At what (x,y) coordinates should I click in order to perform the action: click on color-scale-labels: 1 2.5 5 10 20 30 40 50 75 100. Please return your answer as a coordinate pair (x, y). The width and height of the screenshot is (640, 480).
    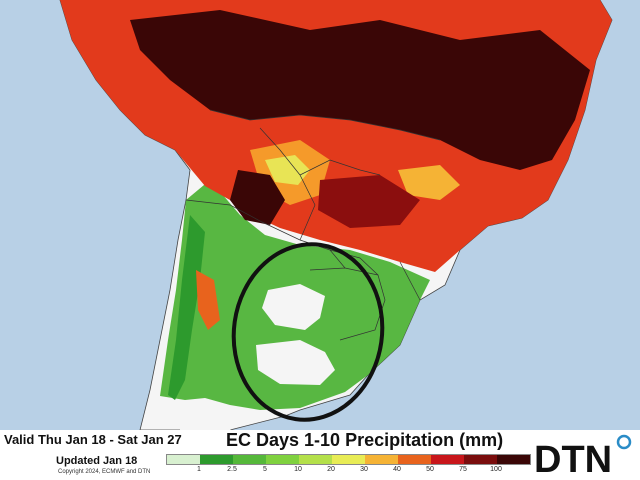
    Looking at the image, I should click on (346, 471).